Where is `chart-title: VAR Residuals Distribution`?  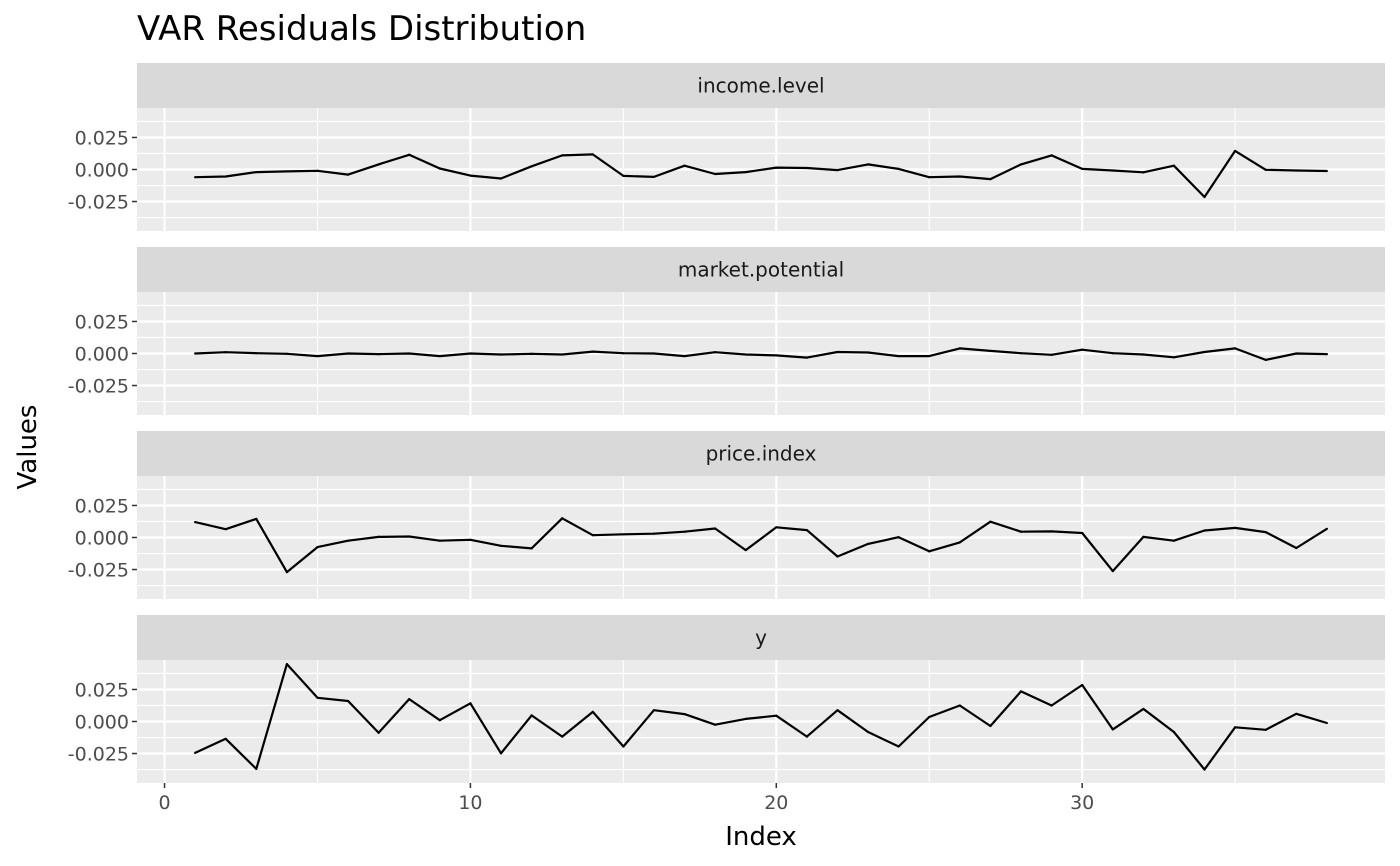 chart-title: VAR Residuals Distribution is located at coordinates (361, 29).